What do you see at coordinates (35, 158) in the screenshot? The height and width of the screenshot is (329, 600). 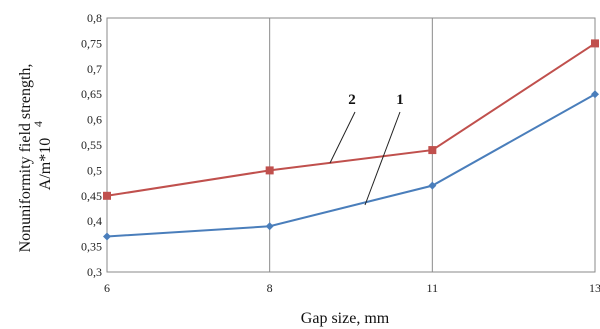 I see `y-axis-title: Nonuniformity field strength, A/m*10 4` at bounding box center [35, 158].